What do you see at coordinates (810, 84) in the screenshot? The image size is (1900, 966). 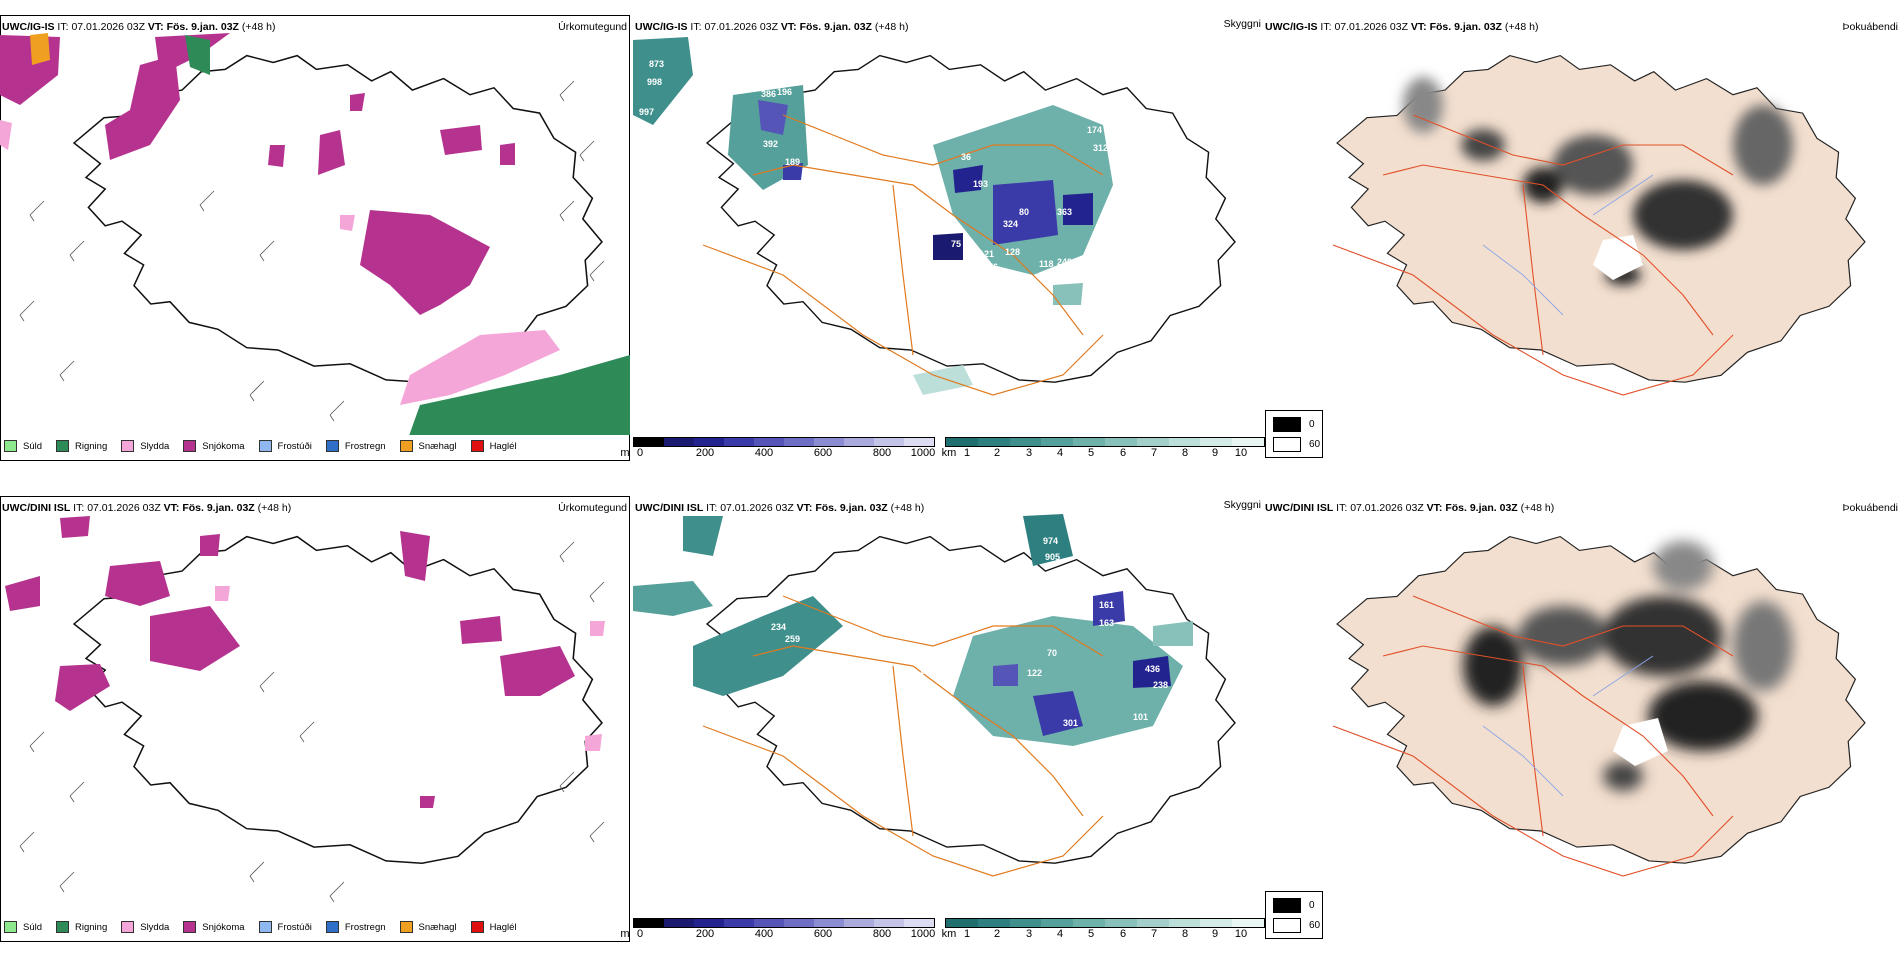 I see `svg-text: 874` at bounding box center [810, 84].